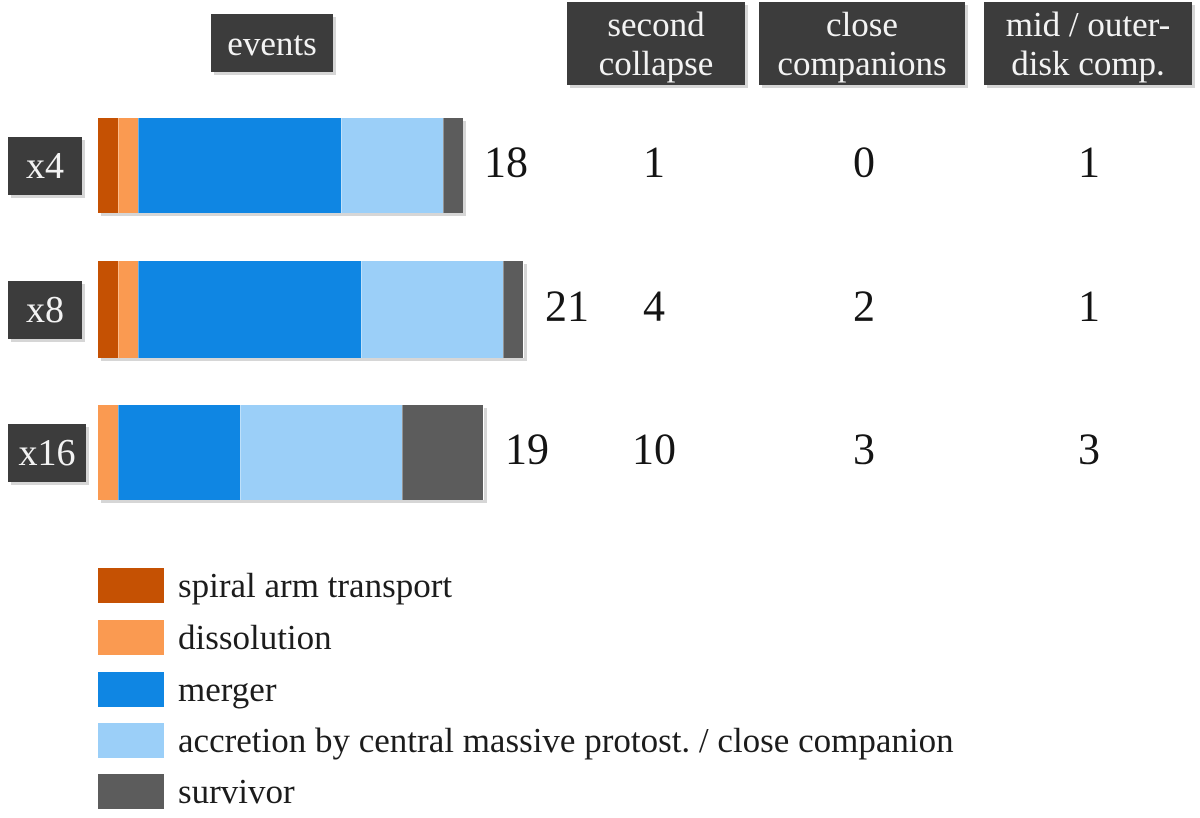 This screenshot has width=1200, height=818. I want to click on events-header-label: events, so click(272, 43).